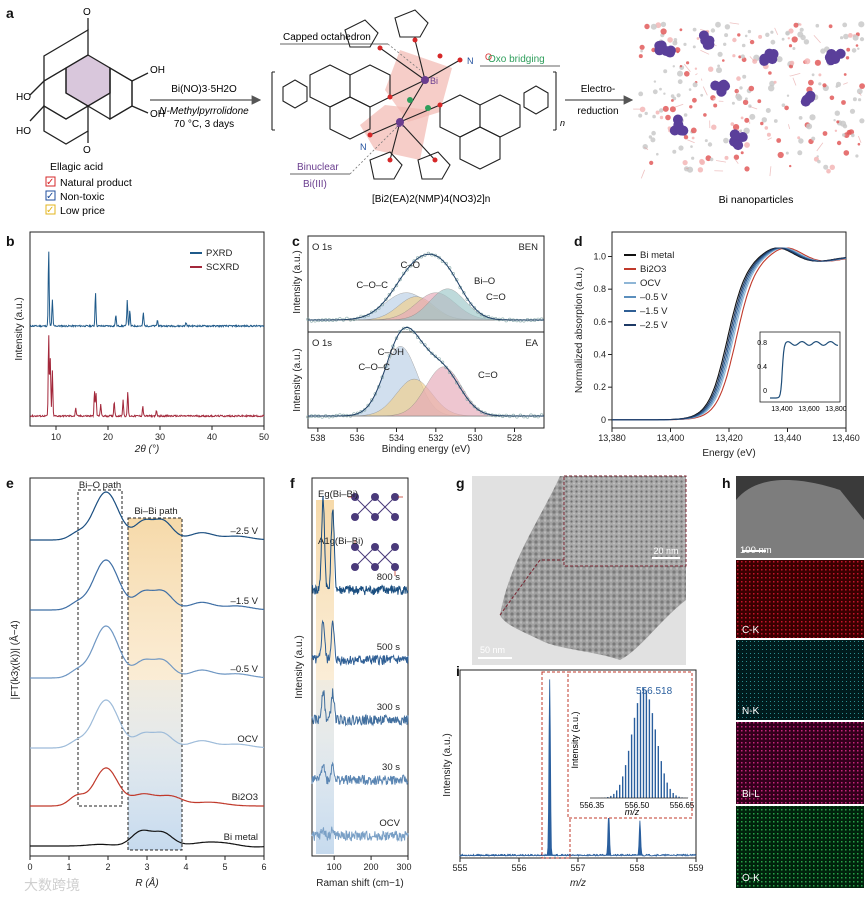 The height and width of the screenshot is (899, 868). What do you see at coordinates (762, 367) in the screenshot?
I see `inset-y-tick-label: 0.4` at bounding box center [762, 367].